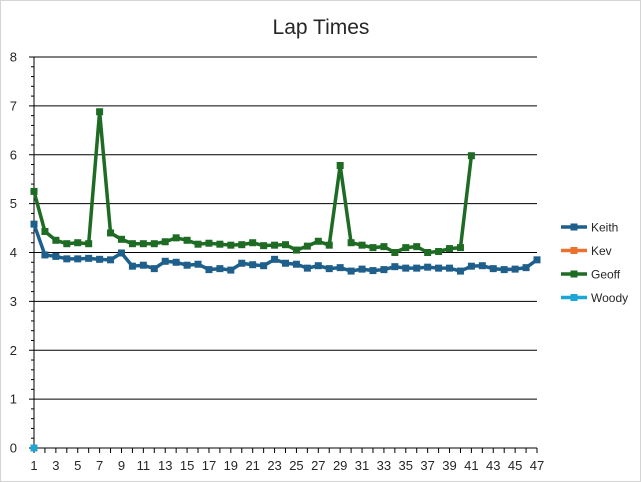 The height and width of the screenshot is (482, 641). What do you see at coordinates (13, 350) in the screenshot?
I see `y-tick-label-2: 2` at bounding box center [13, 350].